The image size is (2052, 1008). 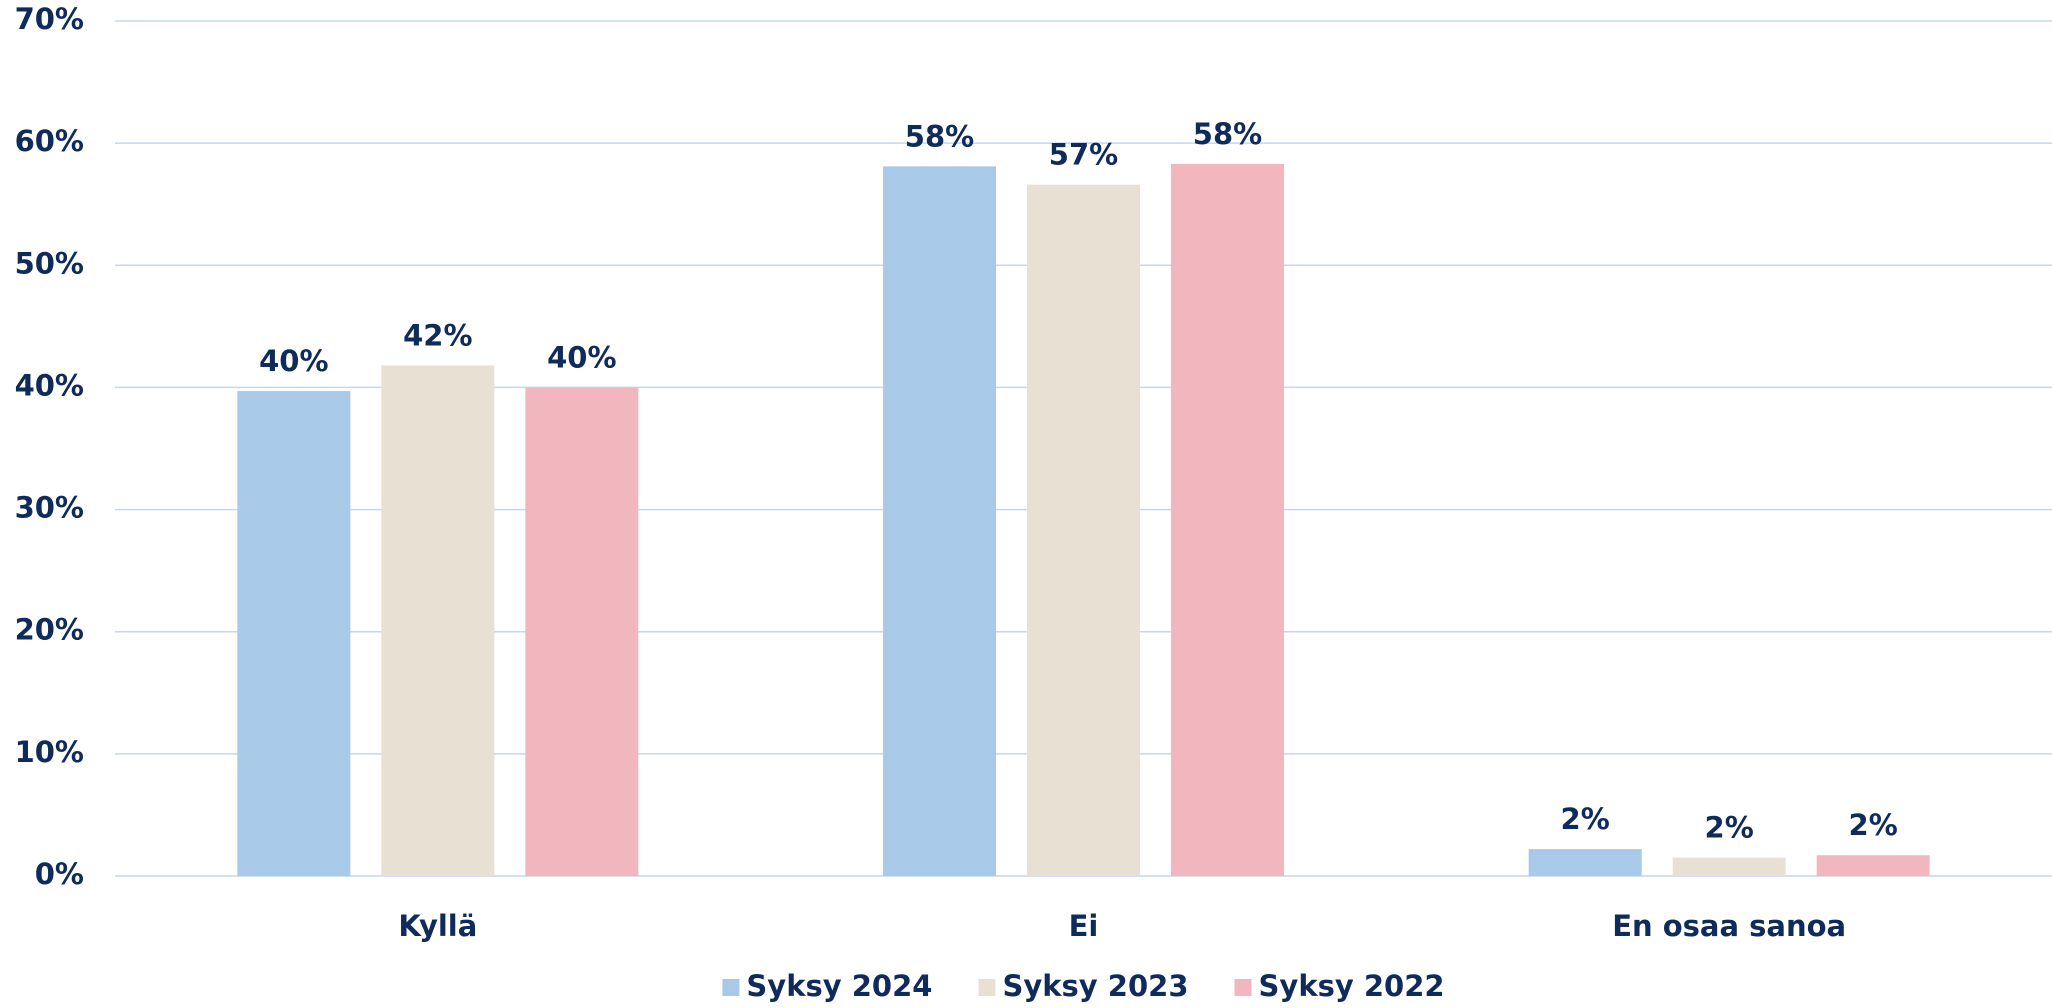 I want to click on legend-label: Syksy 2023, so click(x=1095, y=986).